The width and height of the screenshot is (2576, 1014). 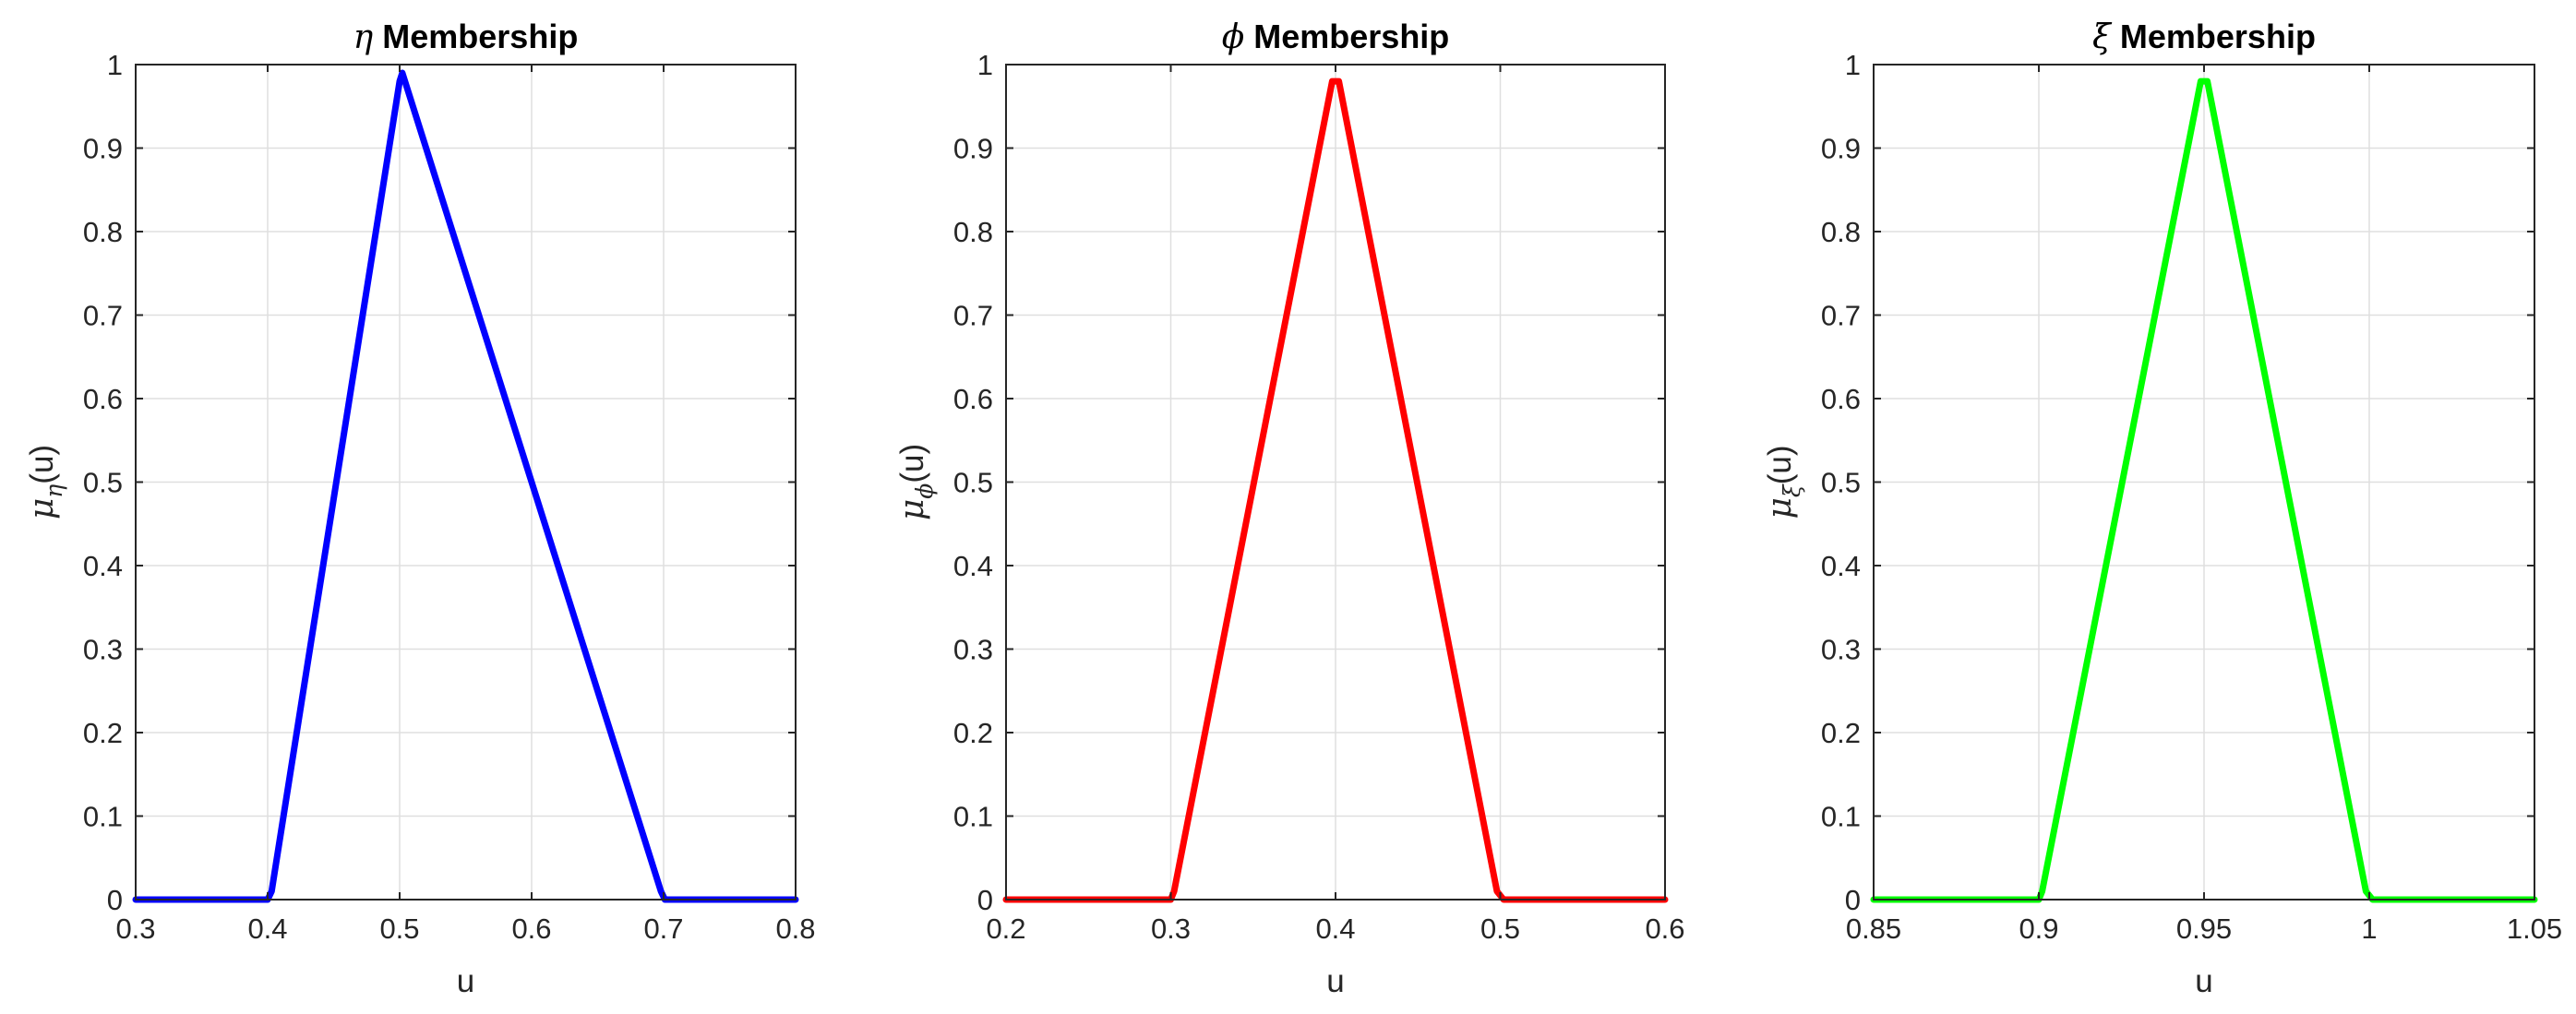 I want to click on x-tick-label: 0.2, so click(x=1005, y=929).